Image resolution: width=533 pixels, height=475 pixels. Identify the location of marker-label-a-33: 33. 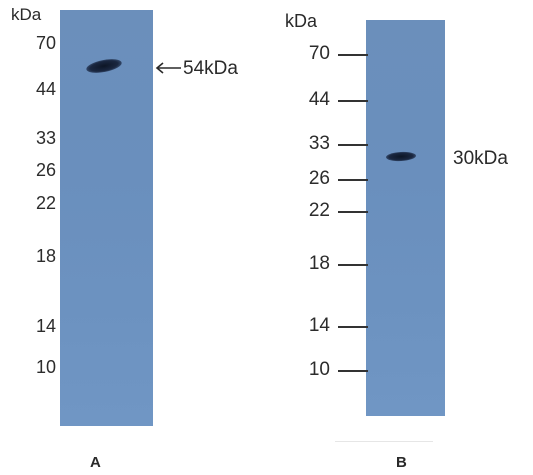
(45, 138).